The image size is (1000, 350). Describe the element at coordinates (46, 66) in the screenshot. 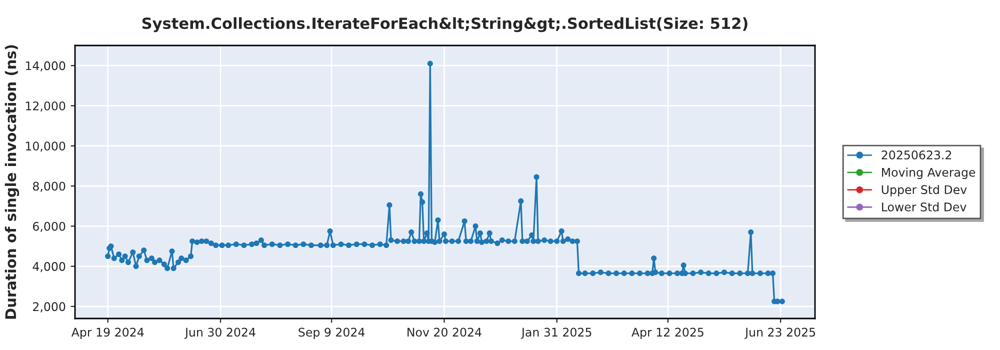

I see `y-tick-label: 14,000` at that location.